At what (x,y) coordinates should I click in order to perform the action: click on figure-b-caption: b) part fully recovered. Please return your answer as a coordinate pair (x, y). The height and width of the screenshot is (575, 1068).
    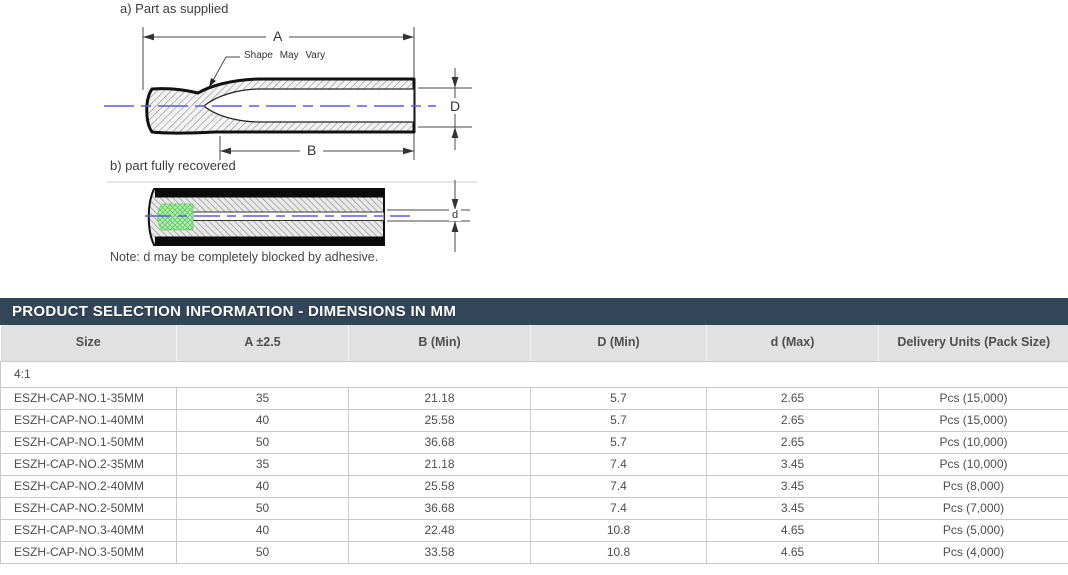
    Looking at the image, I should click on (173, 165).